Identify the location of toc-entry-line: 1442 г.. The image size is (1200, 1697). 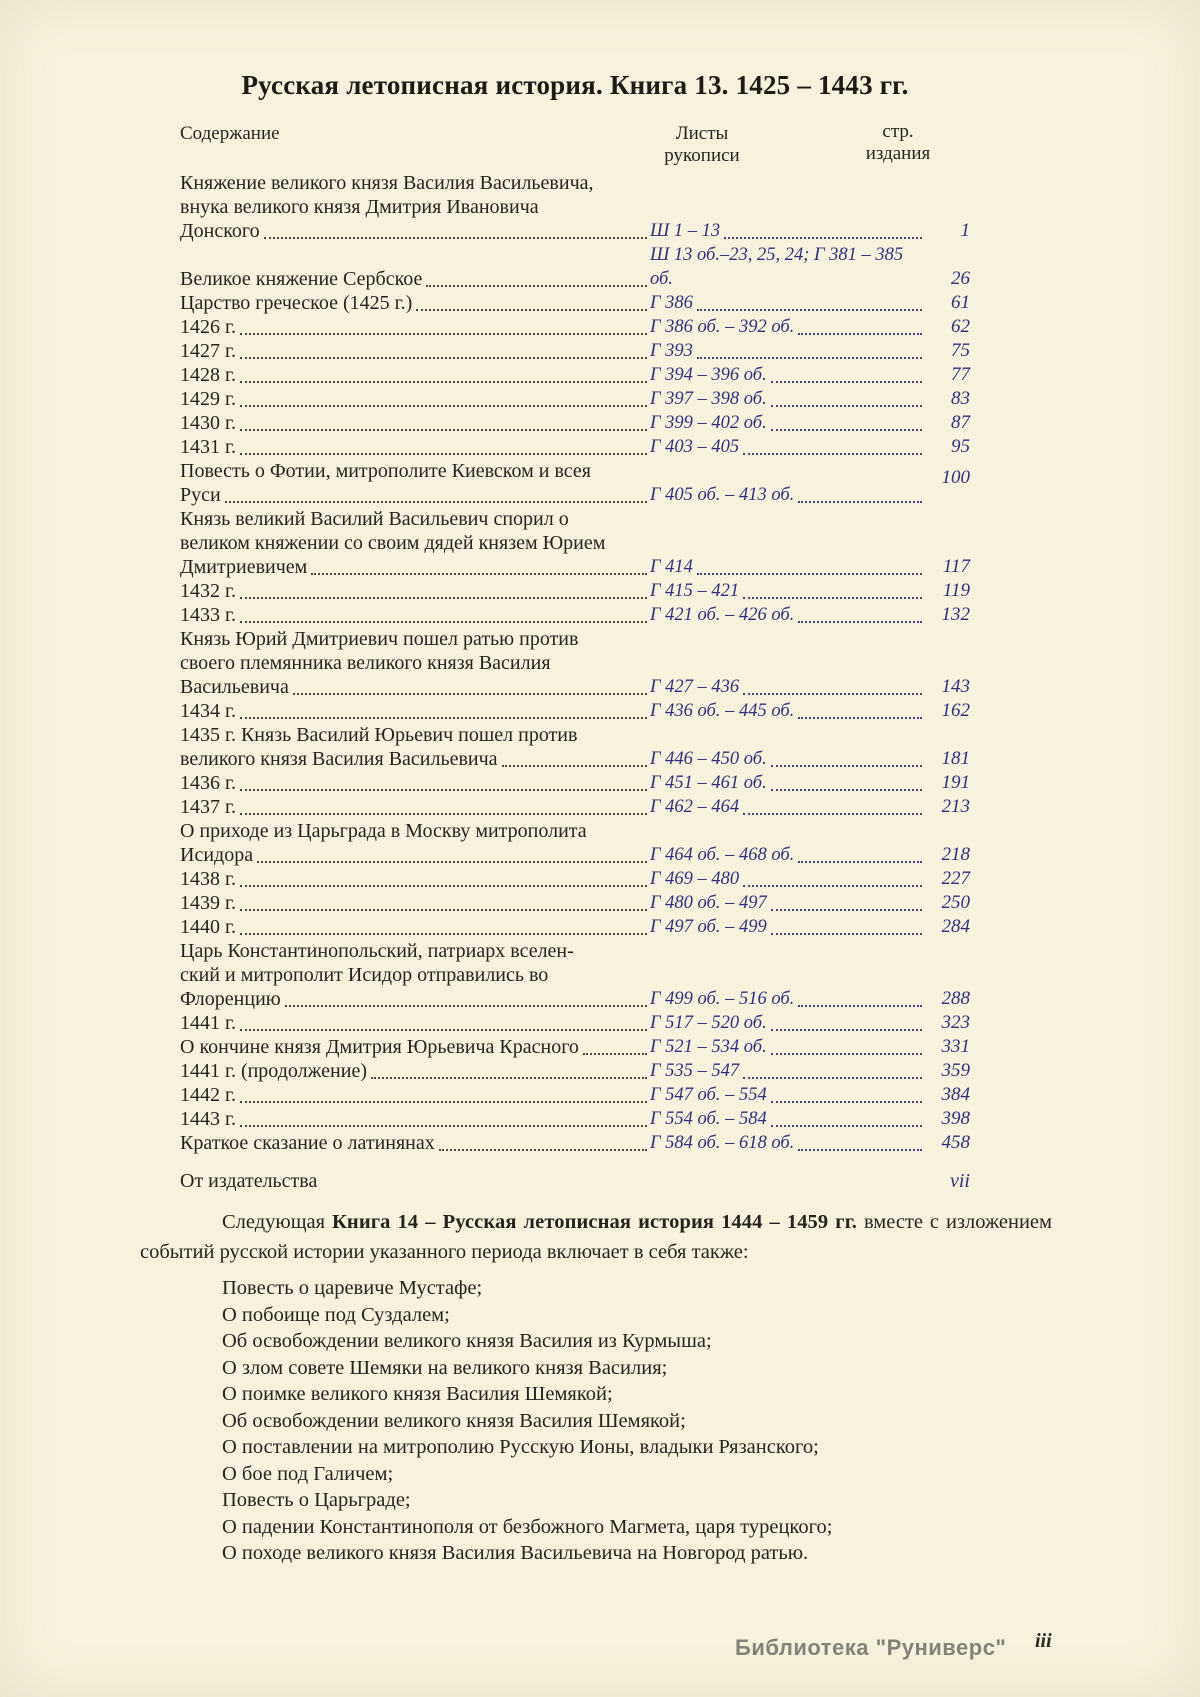
(415, 1095).